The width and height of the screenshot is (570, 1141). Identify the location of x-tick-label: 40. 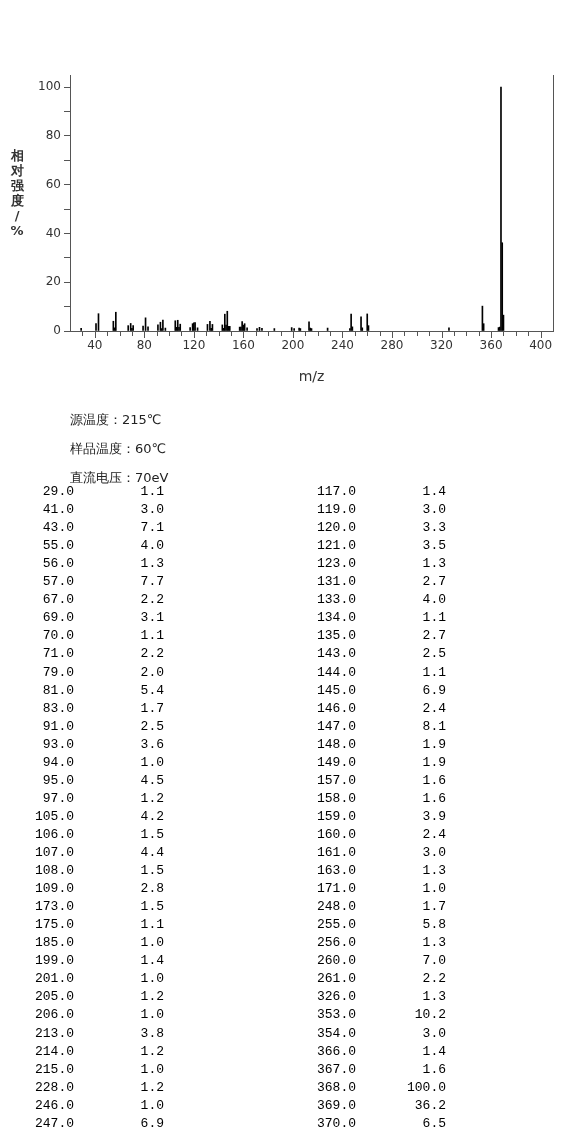
(95, 345).